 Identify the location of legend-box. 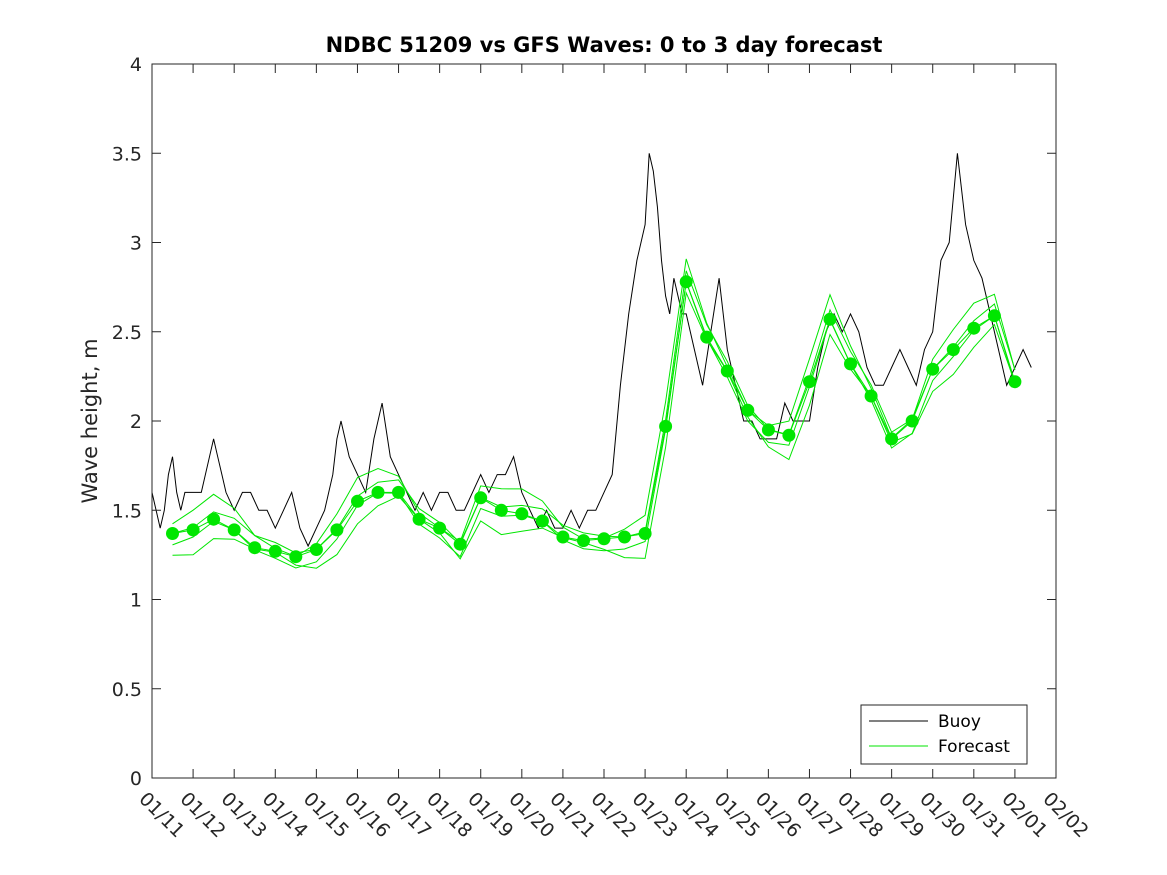
(944, 734).